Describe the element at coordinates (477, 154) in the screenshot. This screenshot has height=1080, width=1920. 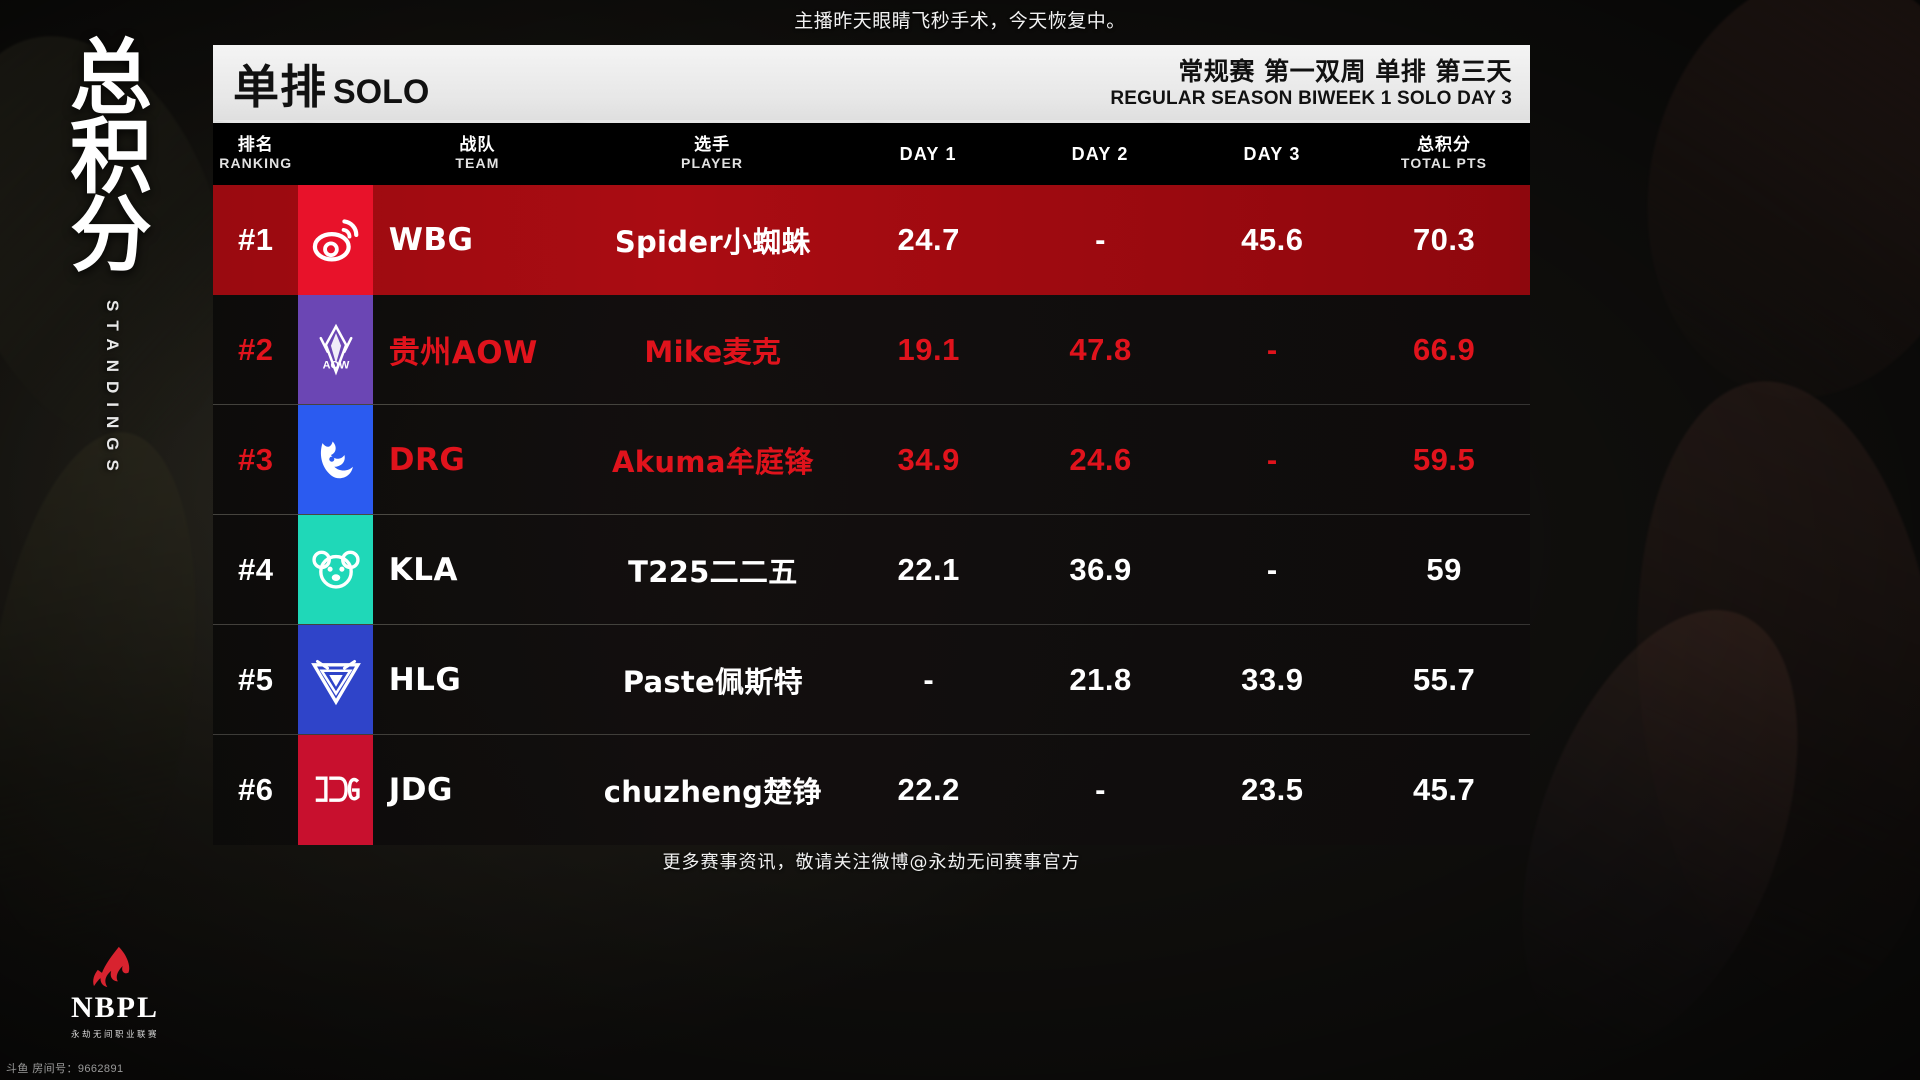
I see `column-header-team: 战队 TEAM` at that location.